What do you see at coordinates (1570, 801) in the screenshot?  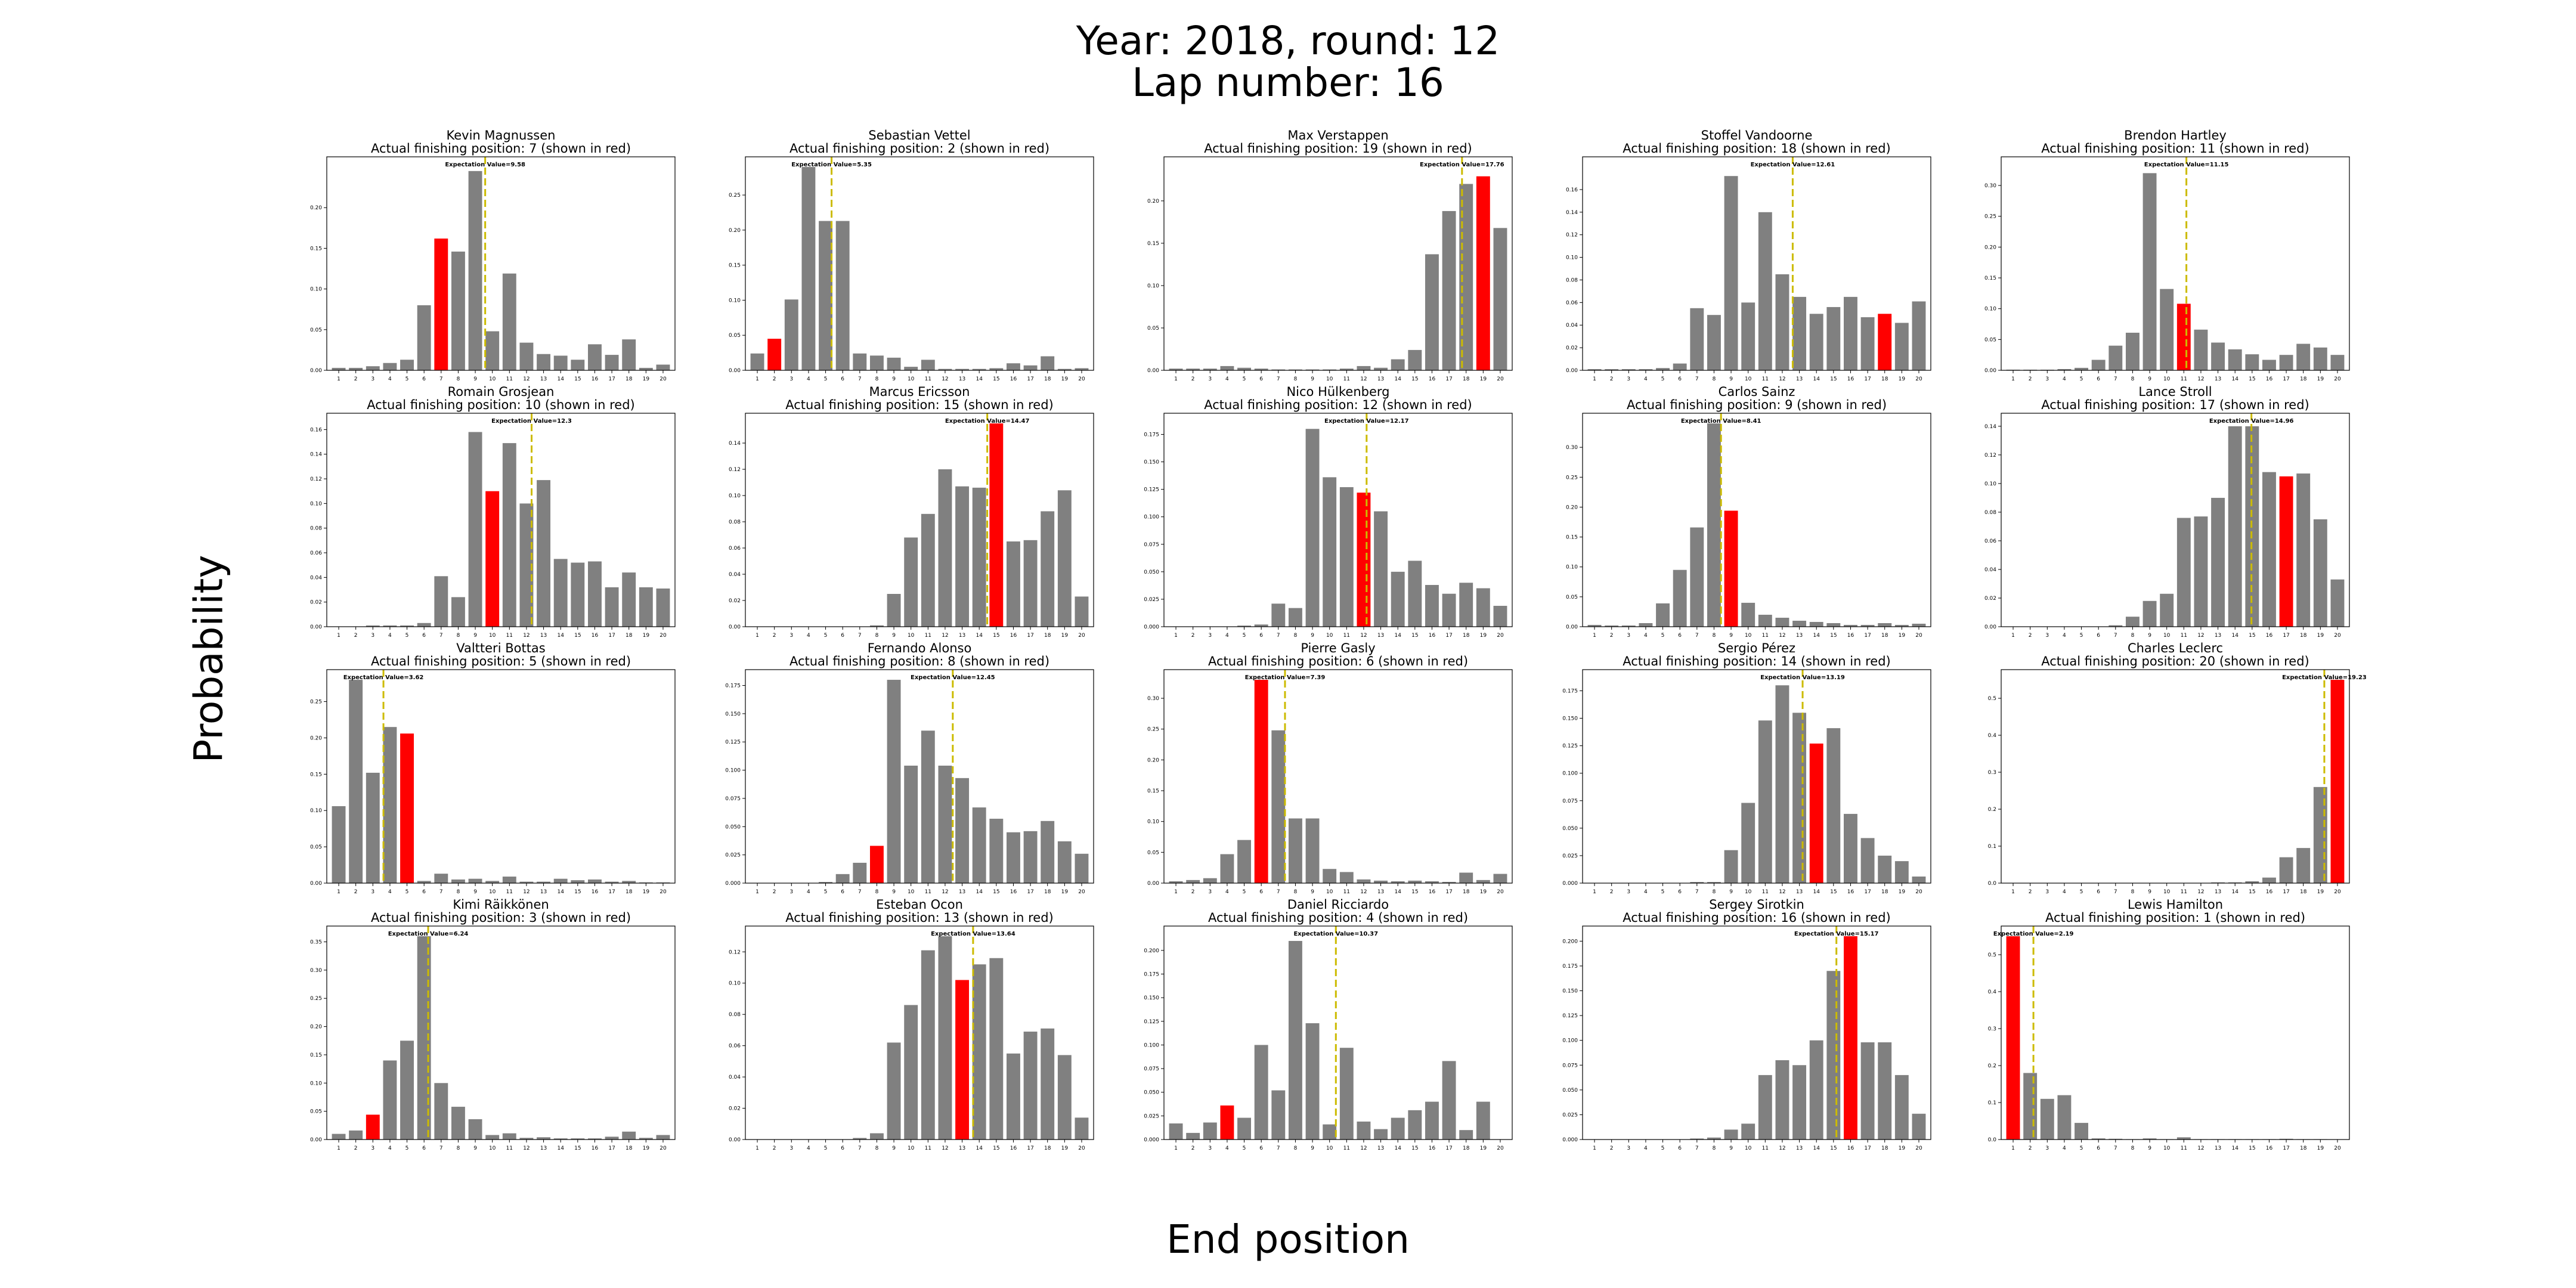 I see `y-tick-label: 0.075` at bounding box center [1570, 801].